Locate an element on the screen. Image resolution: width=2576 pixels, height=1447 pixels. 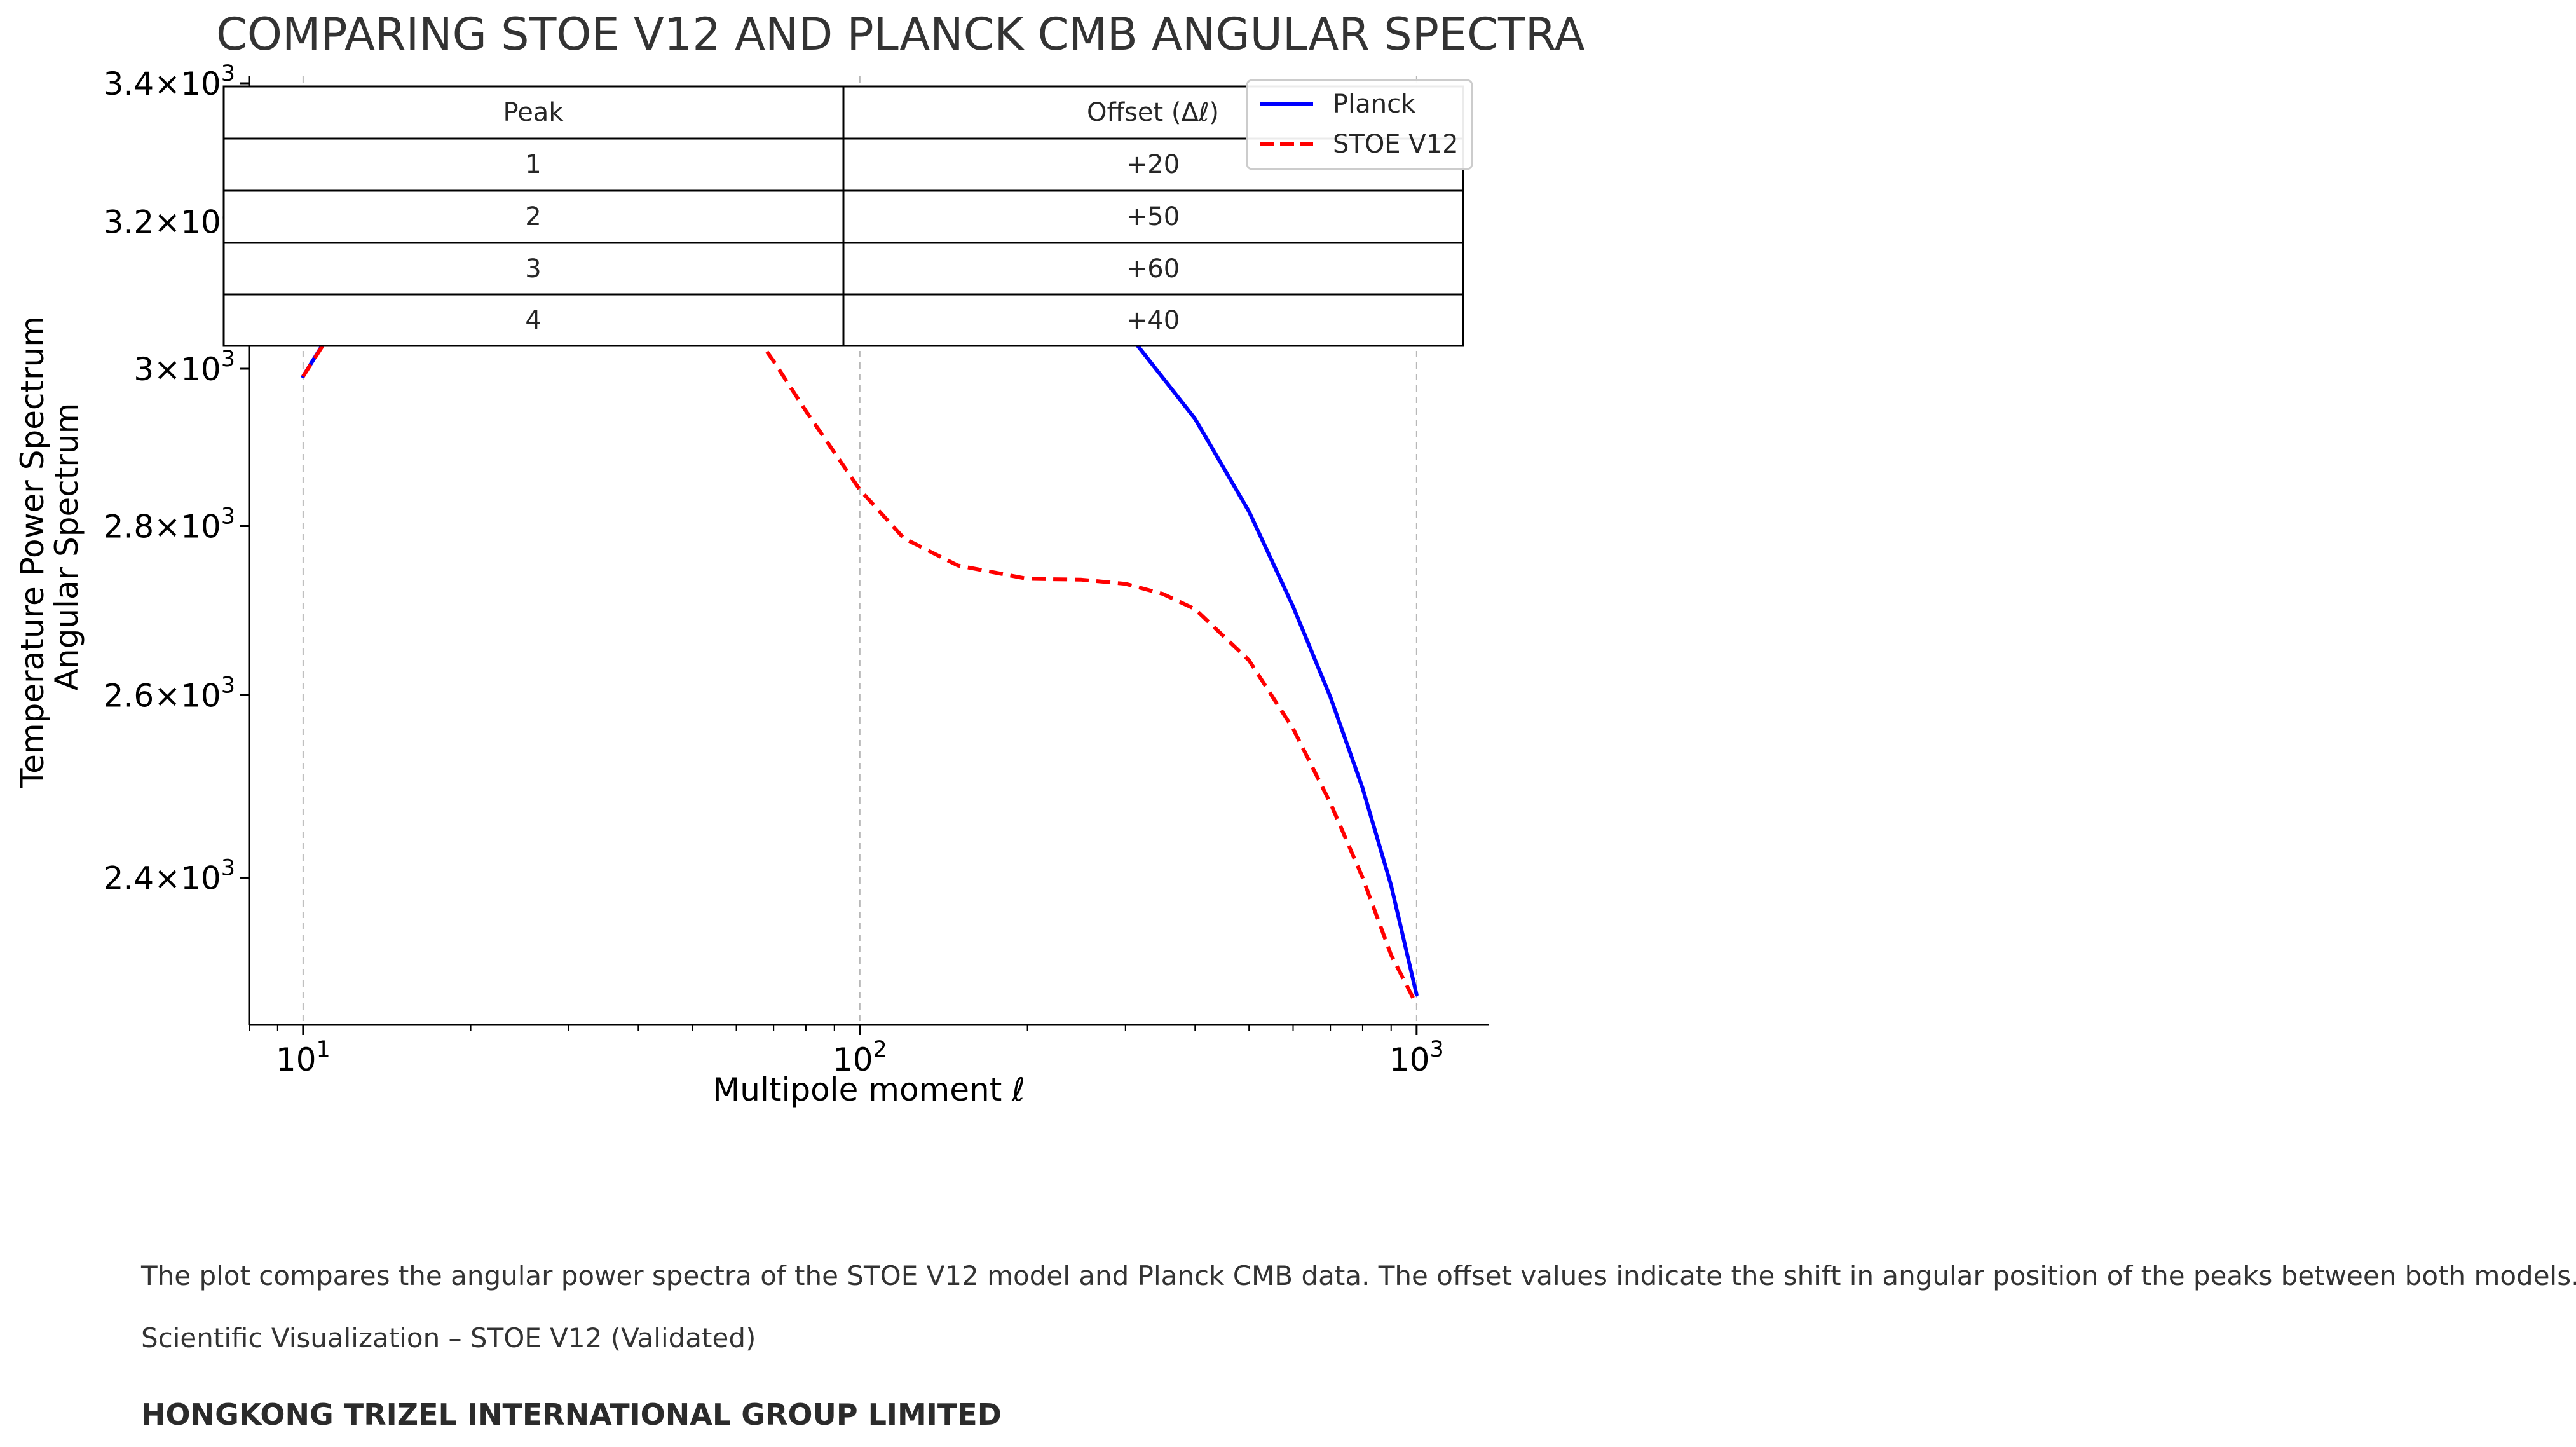
table-cell-peak: 4 is located at coordinates (533, 320).